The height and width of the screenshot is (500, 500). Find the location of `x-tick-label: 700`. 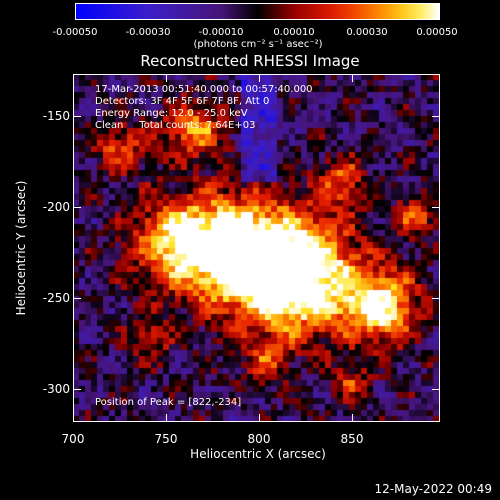

x-tick-label: 700 is located at coordinates (73, 439).